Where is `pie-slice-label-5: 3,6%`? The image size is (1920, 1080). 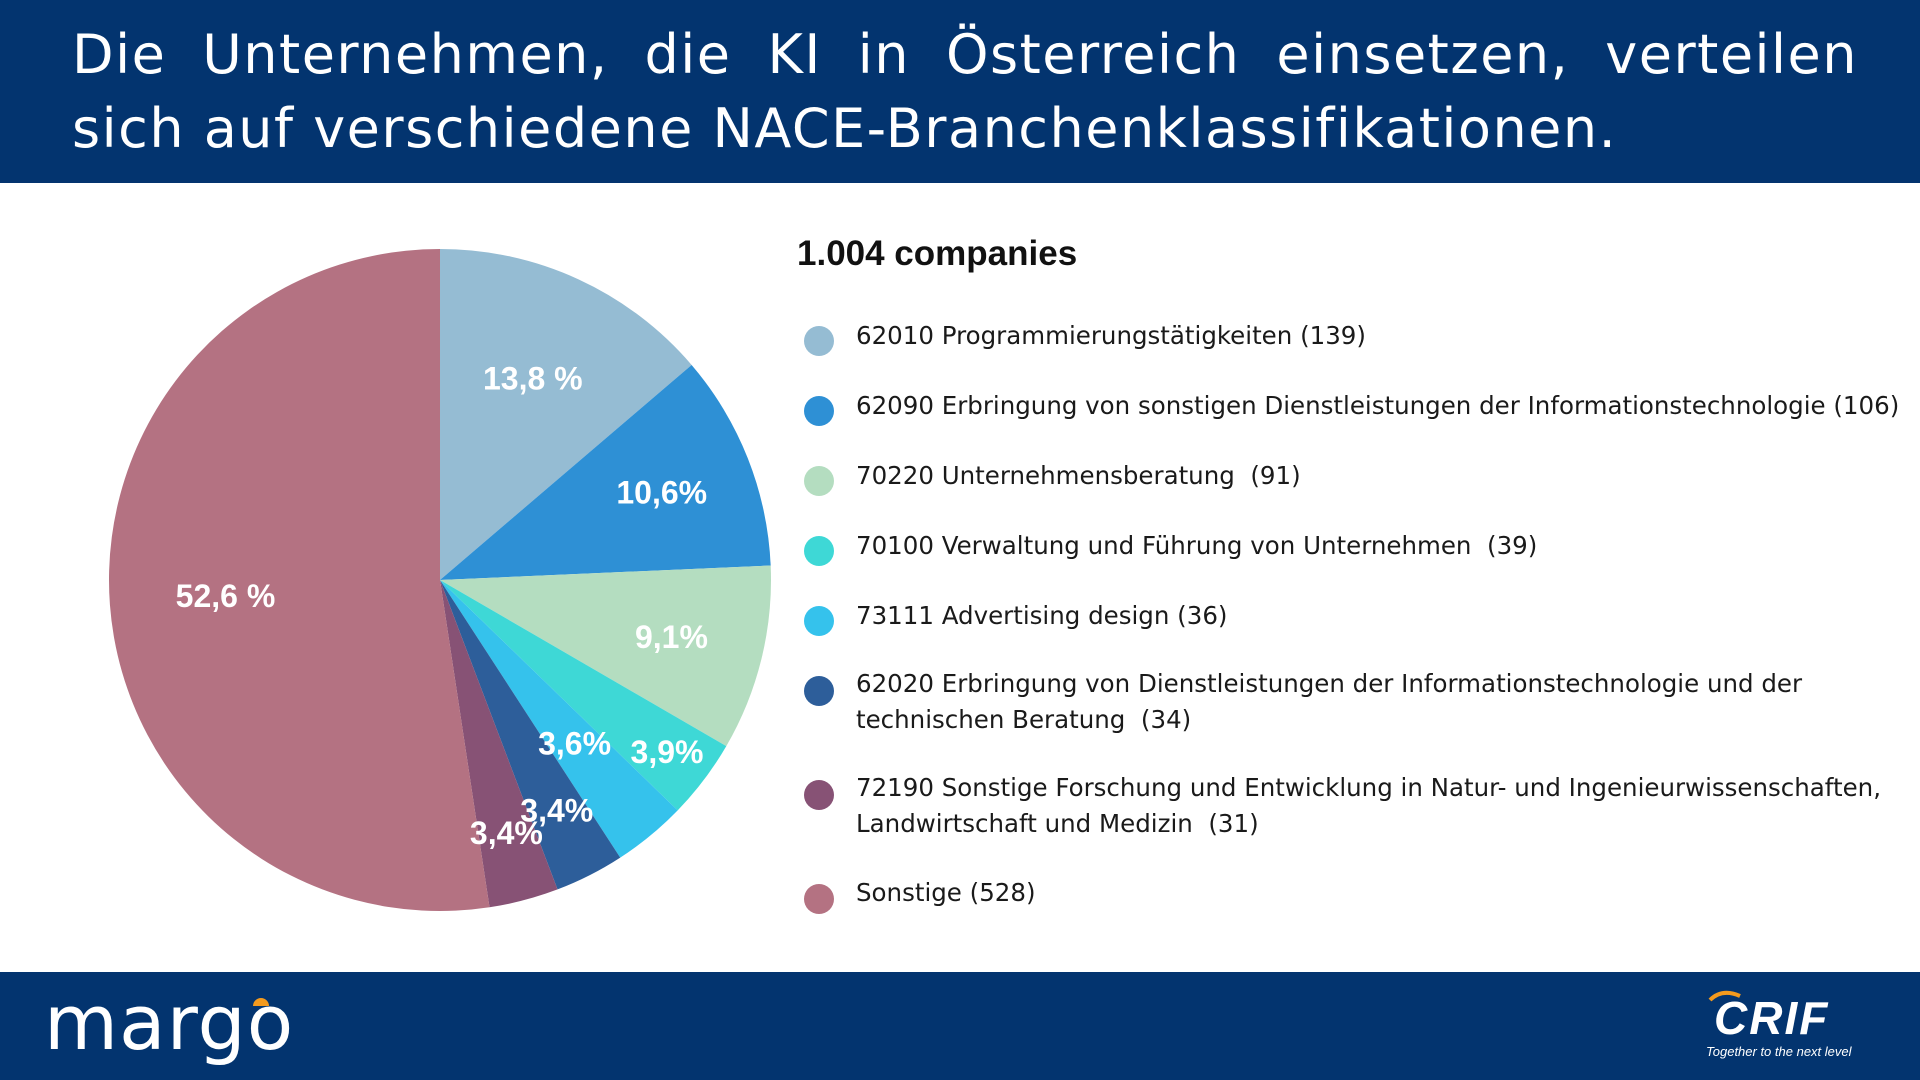 pie-slice-label-5: 3,6% is located at coordinates (574, 744).